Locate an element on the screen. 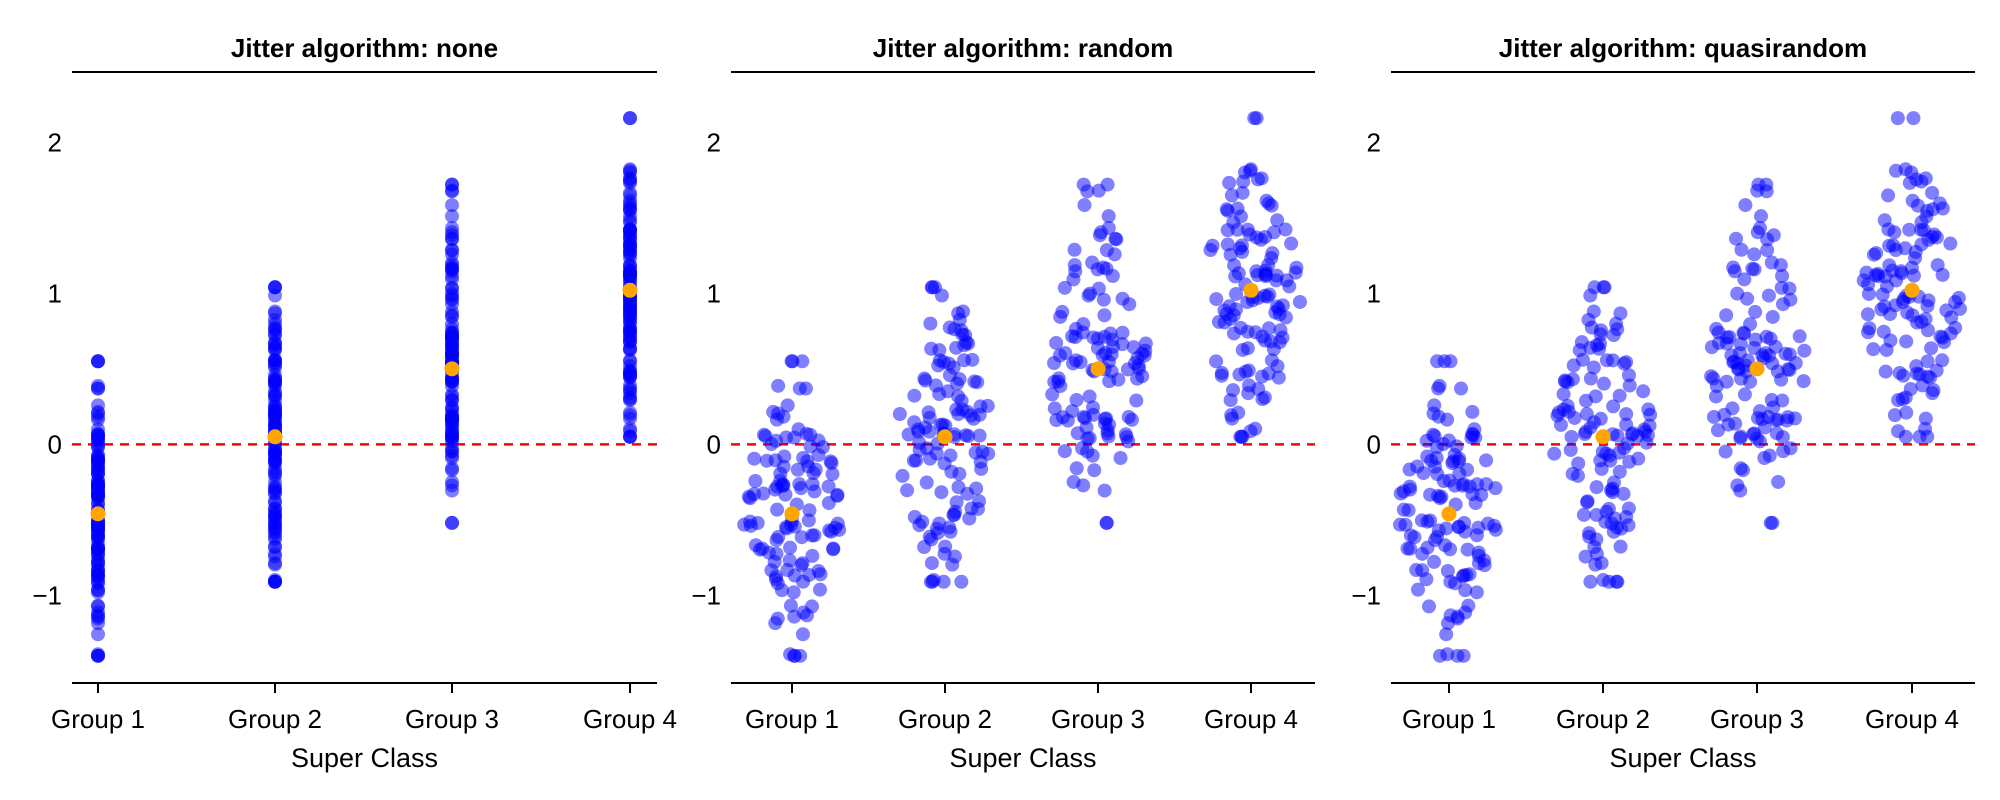  y-tick-label: 1 is located at coordinates (1374, 293).